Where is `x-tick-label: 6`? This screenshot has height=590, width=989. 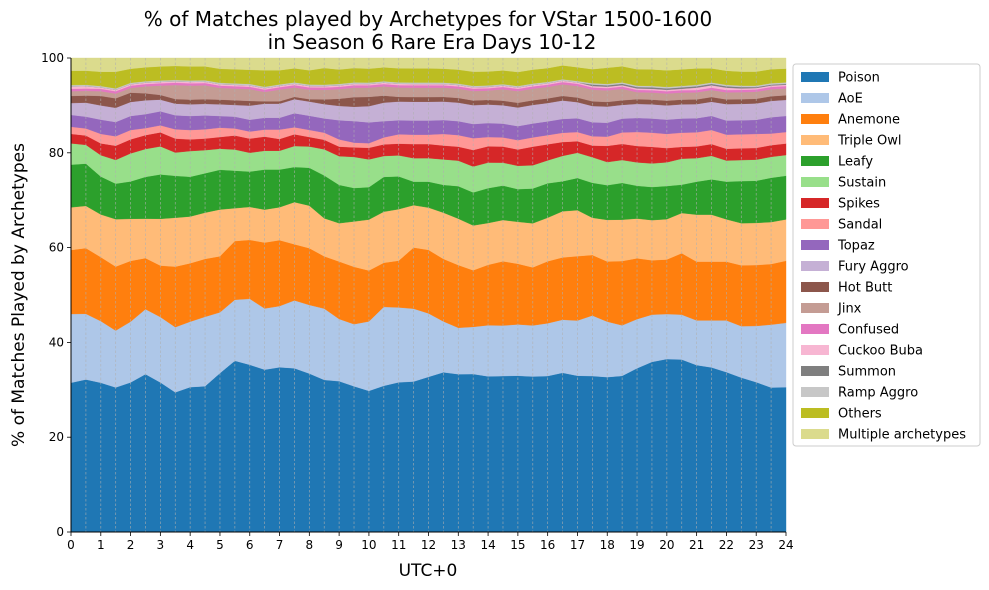 x-tick-label: 6 is located at coordinates (250, 545).